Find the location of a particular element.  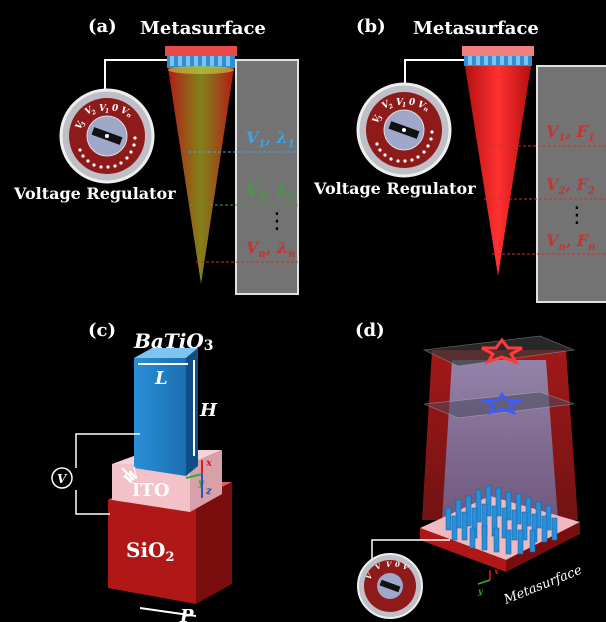

voltage-source-label: V is located at coordinates (62, 479).